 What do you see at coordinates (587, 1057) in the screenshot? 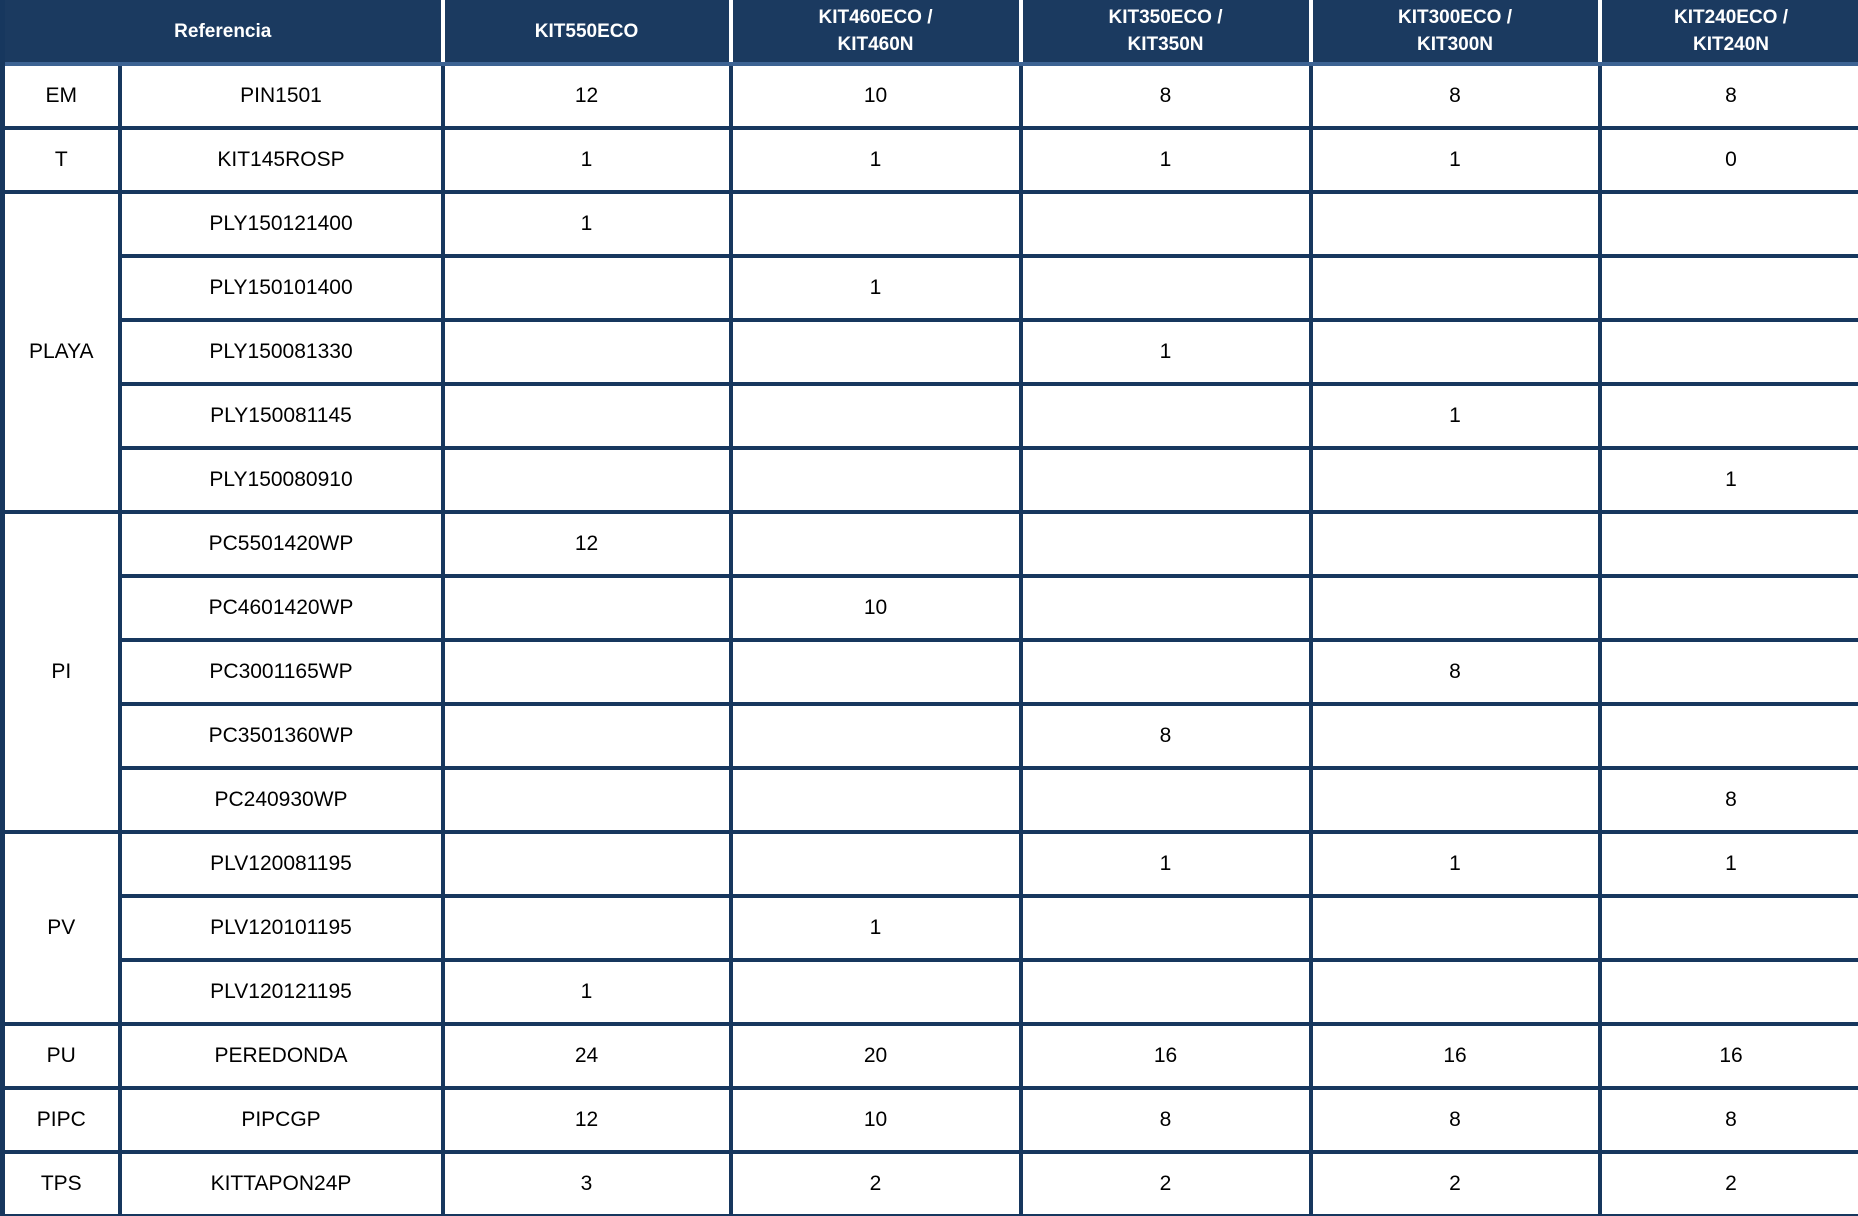
I see `quantity-cell: 24` at bounding box center [587, 1057].